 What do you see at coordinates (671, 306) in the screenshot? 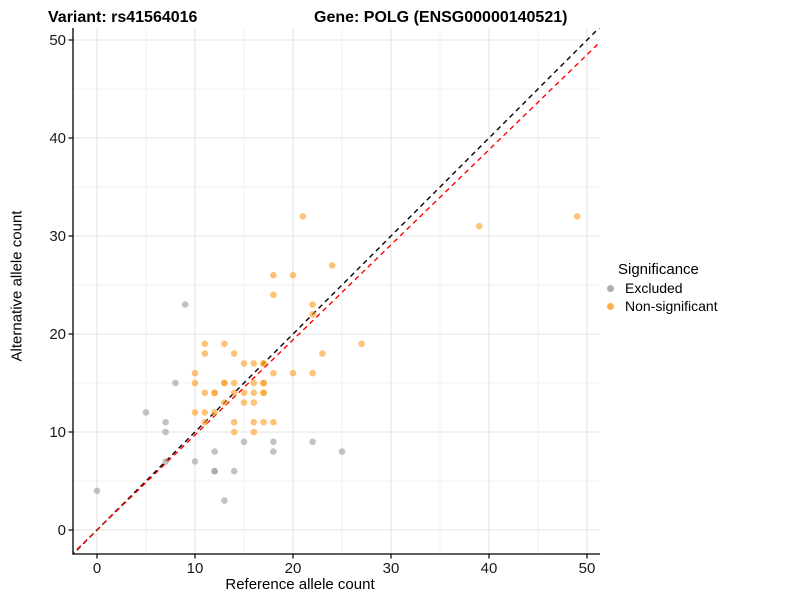
I see `legend-label-nonsignificant: Non-significant` at bounding box center [671, 306].